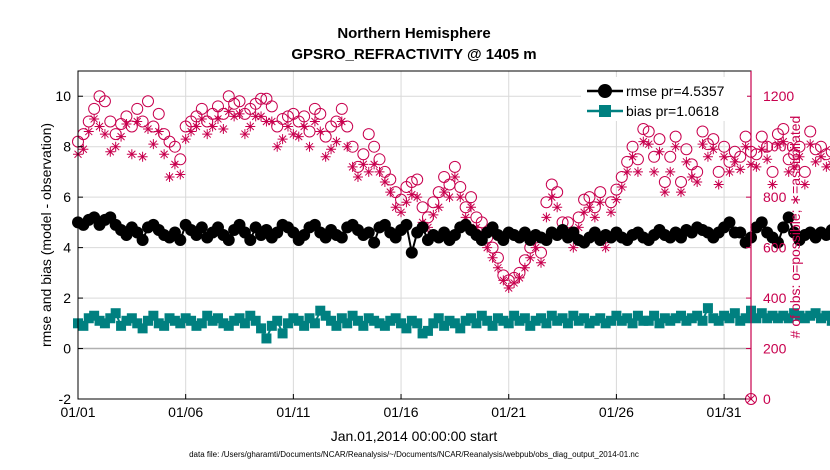  Describe the element at coordinates (675, 91) in the screenshot. I see `legend-rmse-label: rmse pr=4.5357` at that location.